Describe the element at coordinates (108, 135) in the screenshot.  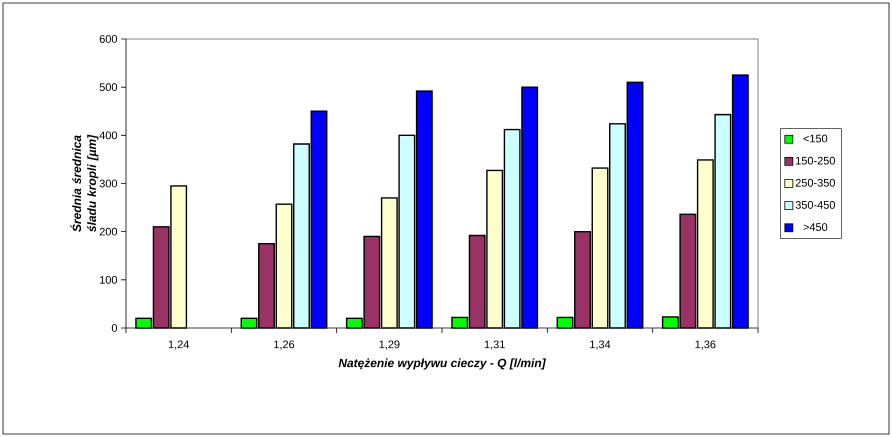
I see `y-tick-label: 400` at that location.